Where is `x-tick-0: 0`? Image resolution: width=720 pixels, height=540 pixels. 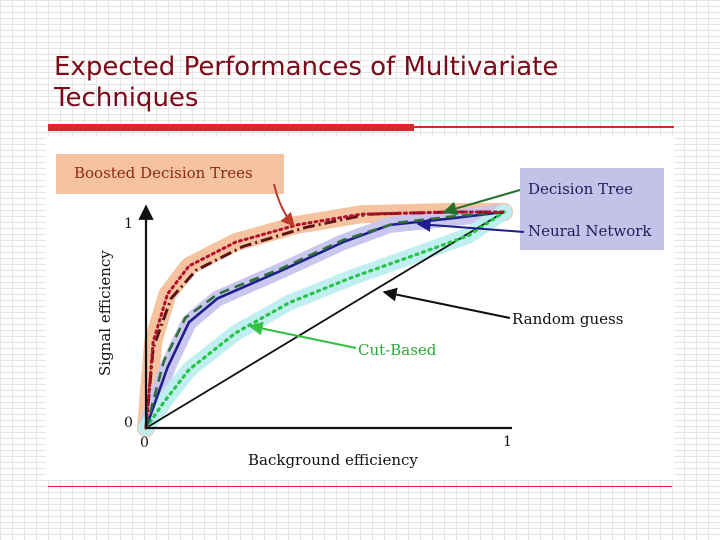
x-tick-0: 0 is located at coordinates (144, 443).